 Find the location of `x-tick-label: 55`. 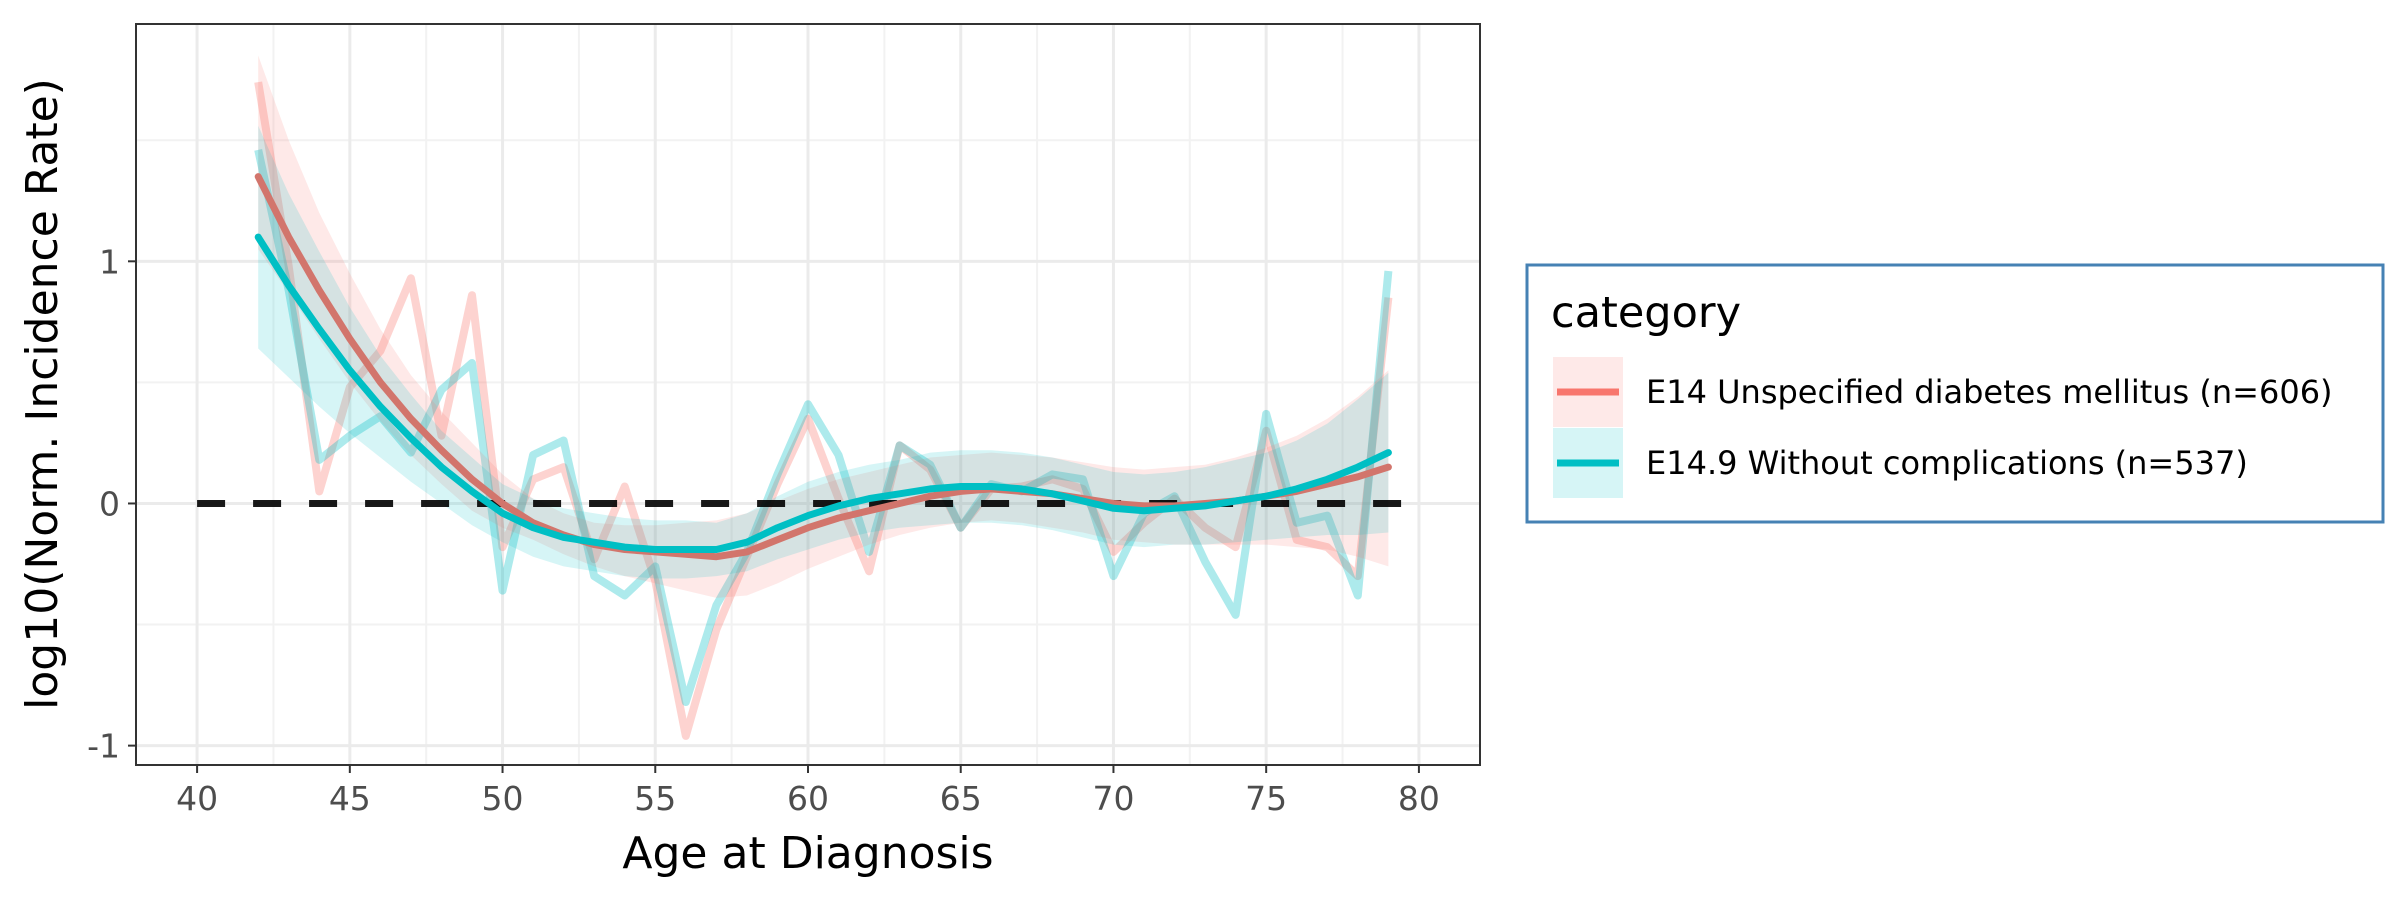

x-tick-label: 55 is located at coordinates (655, 798).